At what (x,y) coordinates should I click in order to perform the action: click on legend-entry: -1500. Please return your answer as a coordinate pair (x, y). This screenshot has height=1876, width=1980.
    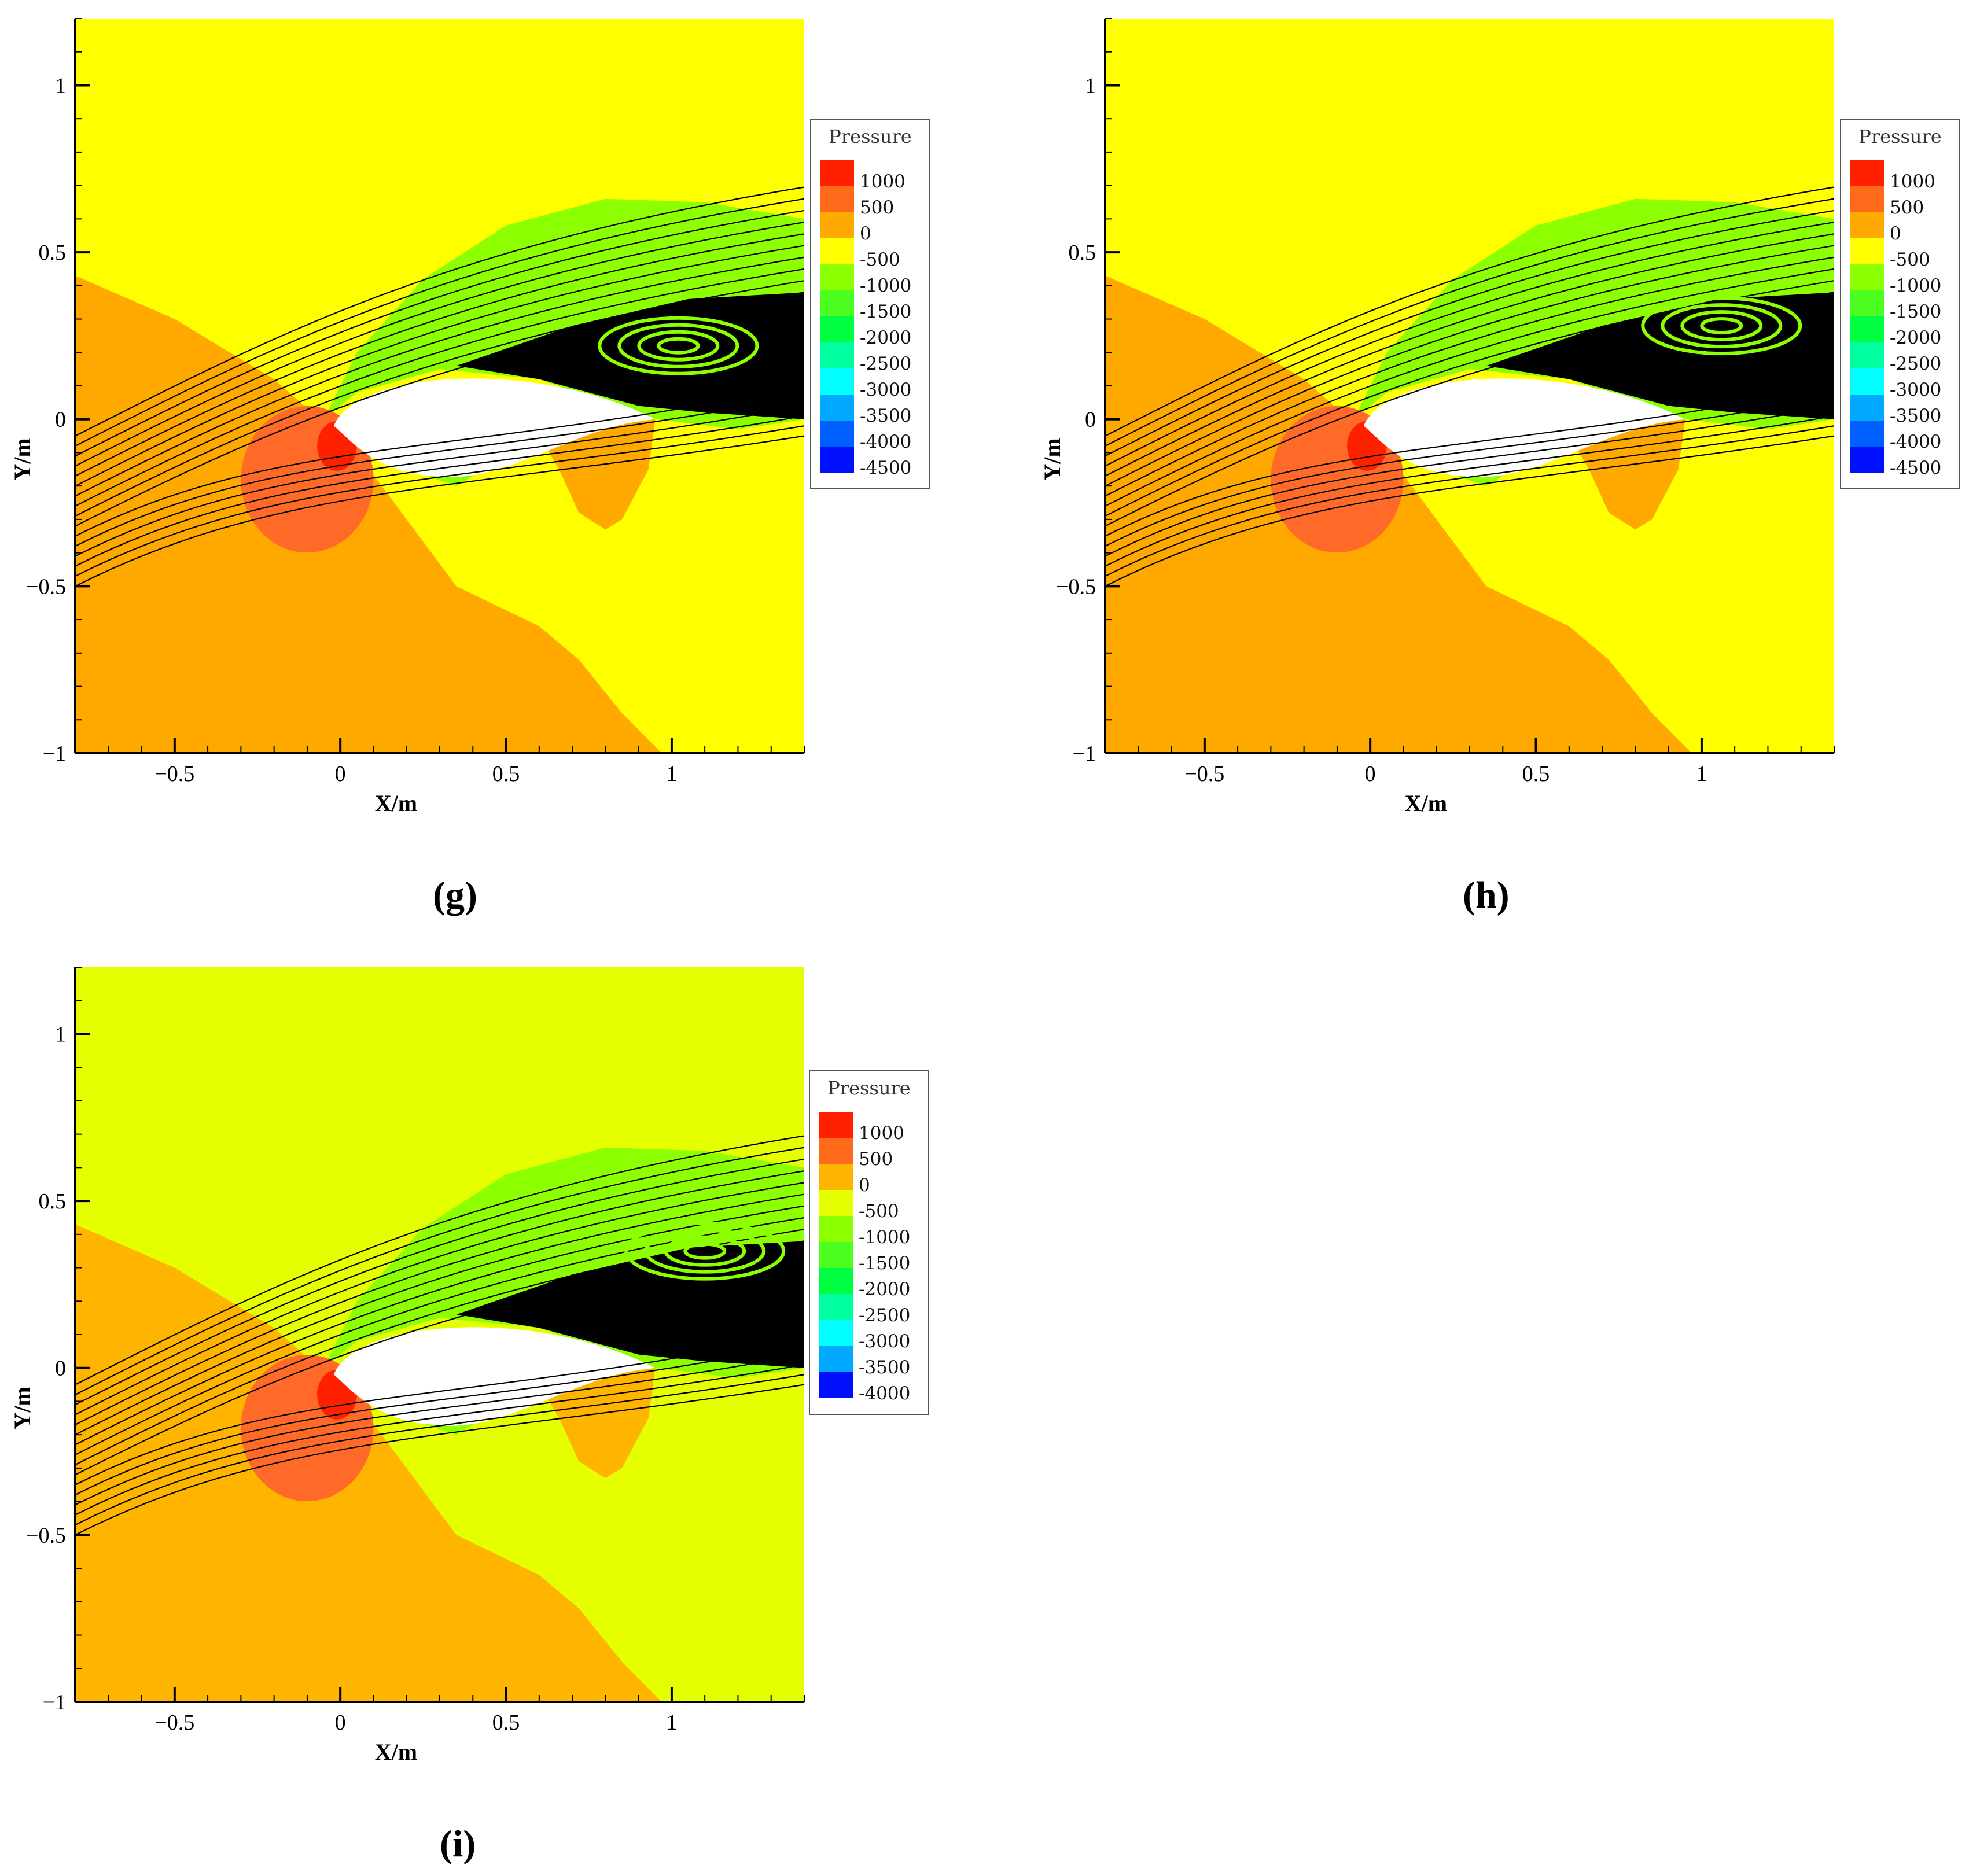
    Looking at the image, I should click on (871, 1257).